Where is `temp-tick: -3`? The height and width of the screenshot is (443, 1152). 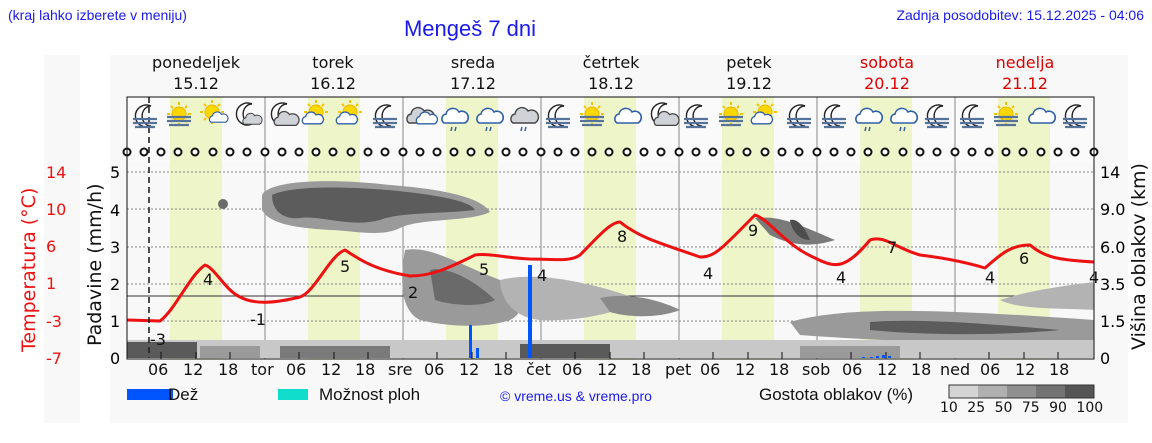 temp-tick: -3 is located at coordinates (54, 321).